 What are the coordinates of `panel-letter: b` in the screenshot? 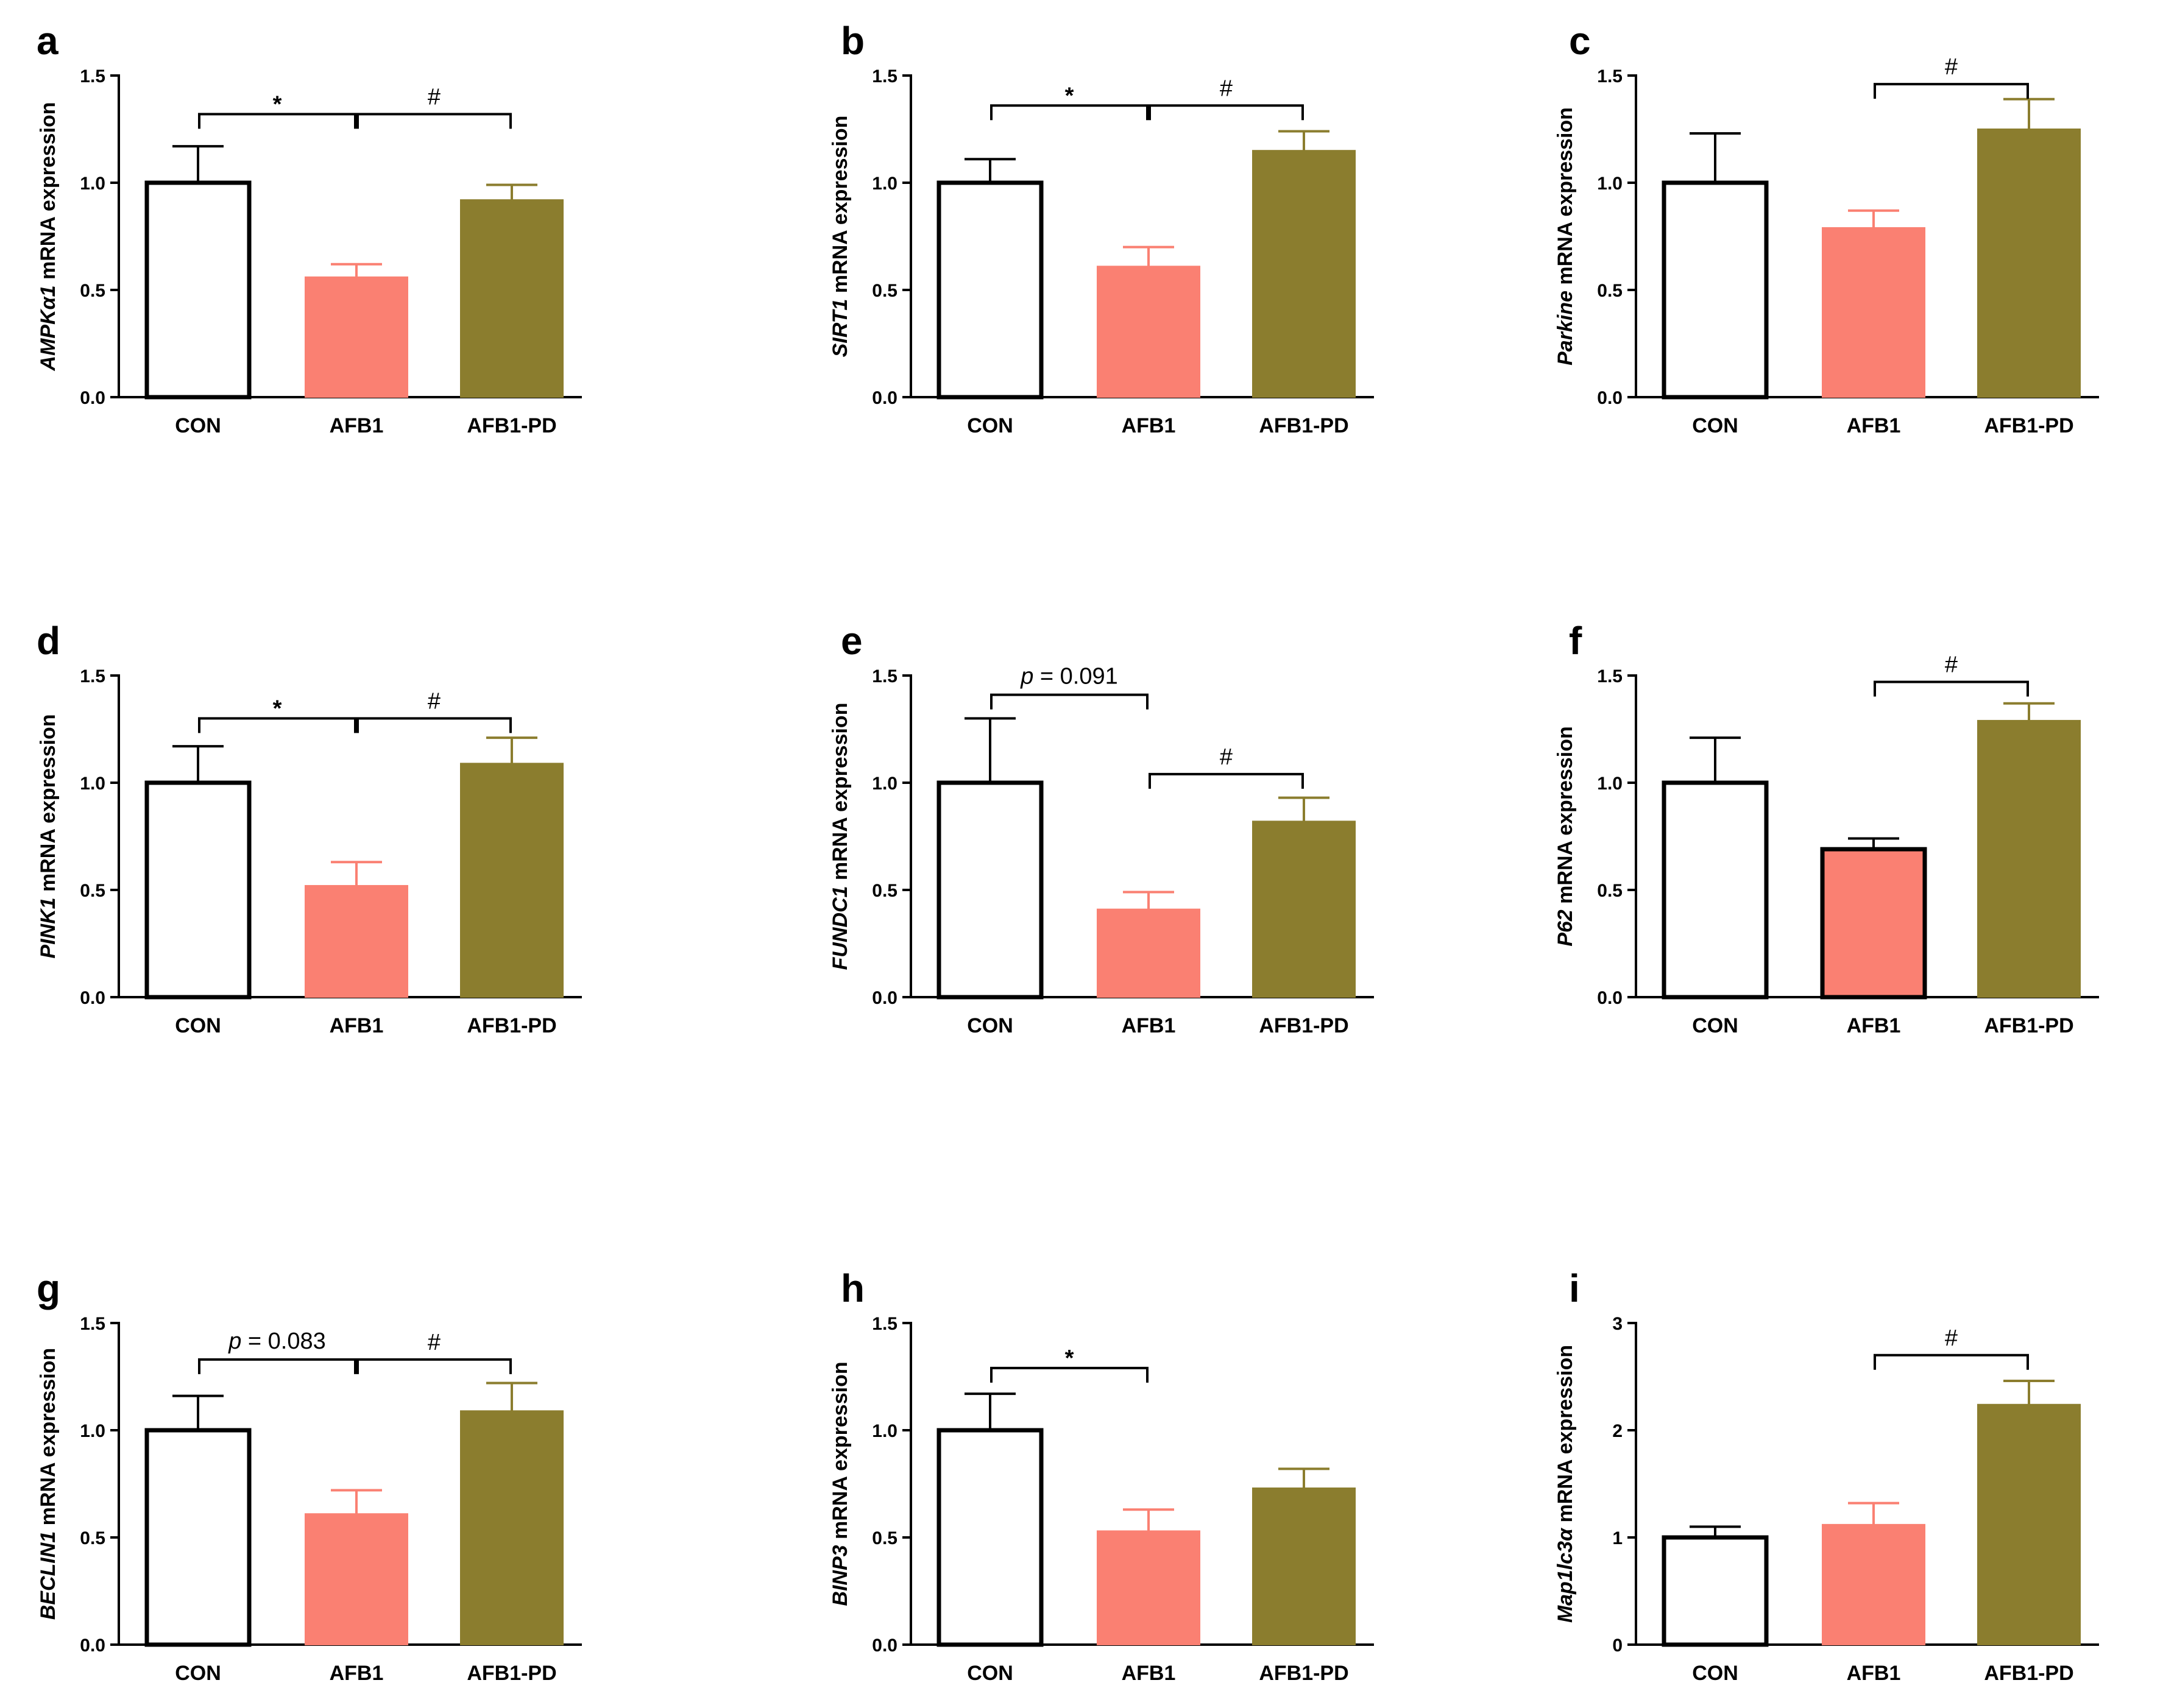 It's located at (853, 41).